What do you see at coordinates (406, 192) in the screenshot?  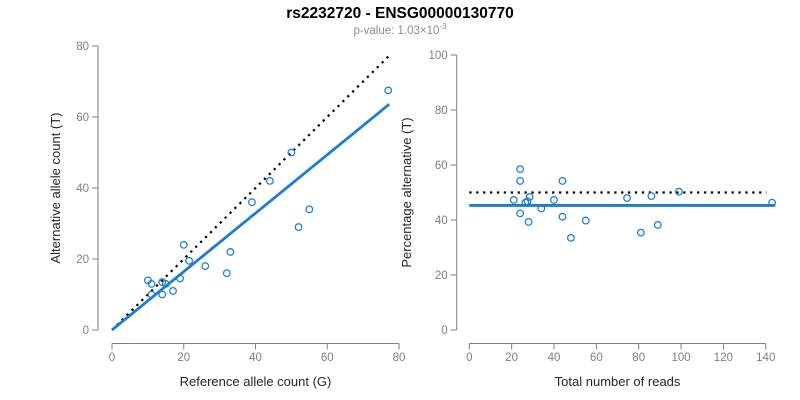 I see `right-y-axis-title: Percentage alternative (T)` at bounding box center [406, 192].